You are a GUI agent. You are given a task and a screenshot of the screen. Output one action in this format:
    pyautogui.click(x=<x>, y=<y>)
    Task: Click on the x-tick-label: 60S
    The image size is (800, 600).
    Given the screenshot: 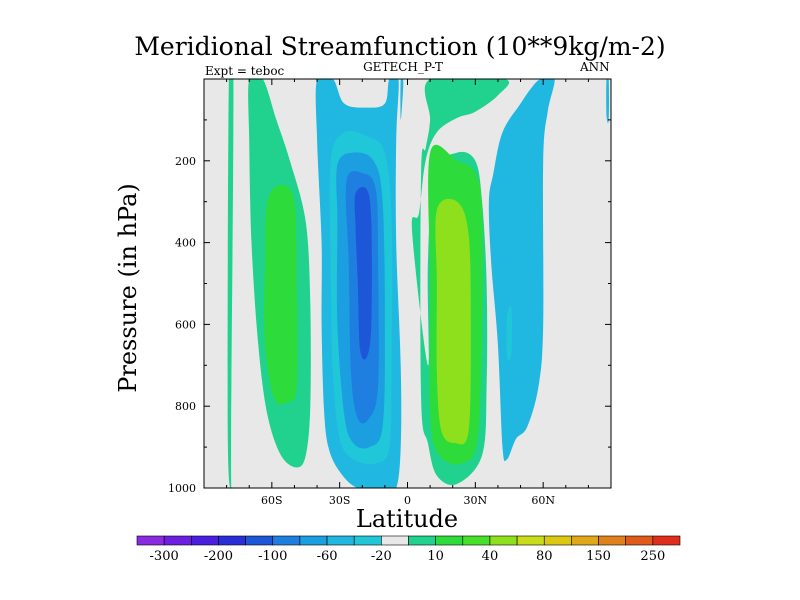 What is the action you would take?
    pyautogui.click(x=272, y=500)
    